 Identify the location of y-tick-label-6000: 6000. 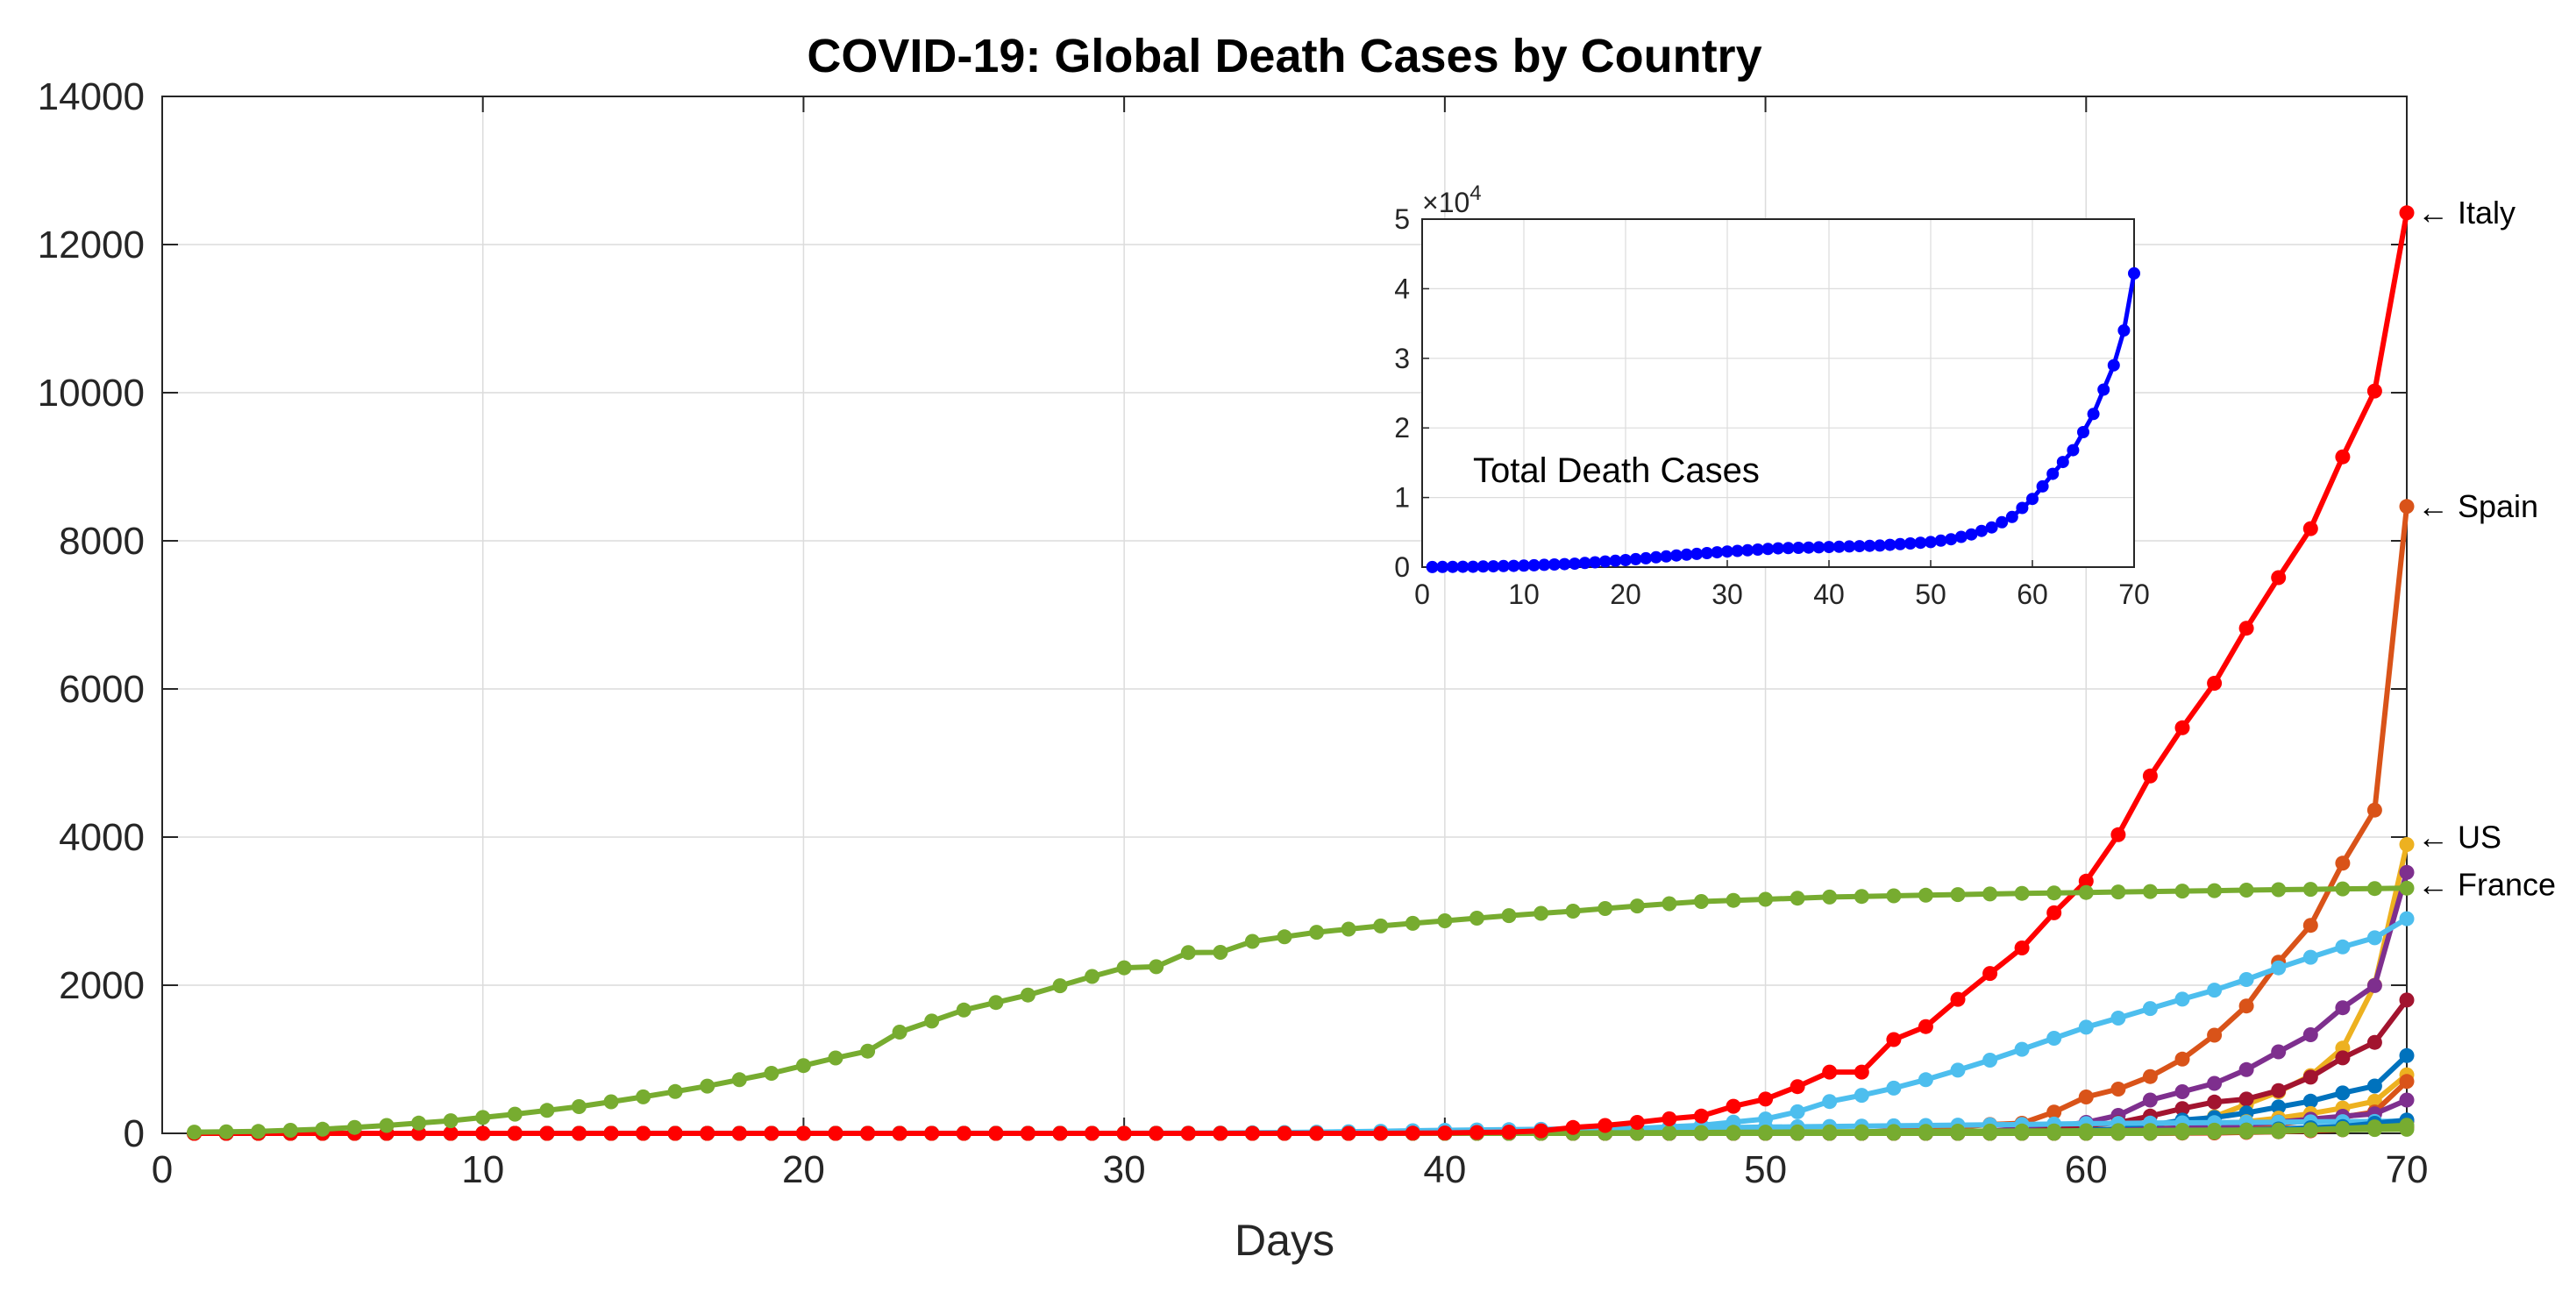
(102, 689).